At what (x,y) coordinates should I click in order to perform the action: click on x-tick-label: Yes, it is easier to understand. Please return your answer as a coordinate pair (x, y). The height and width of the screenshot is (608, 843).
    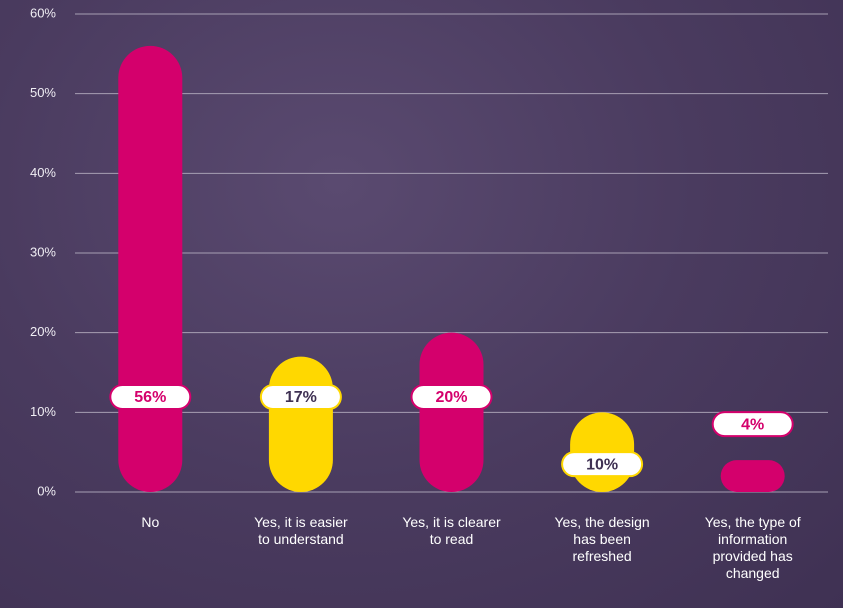
    Looking at the image, I should click on (301, 530).